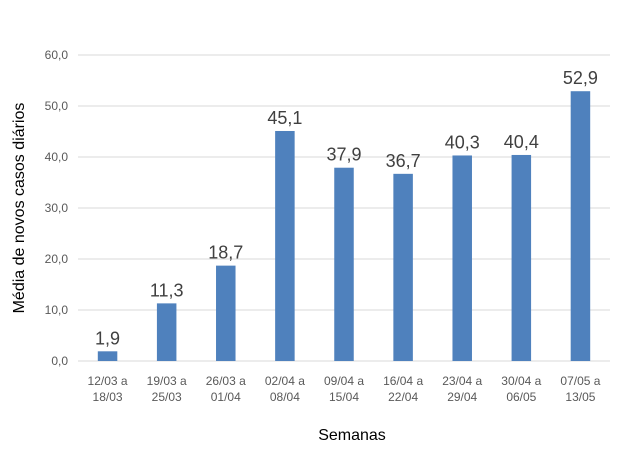 The width and height of the screenshot is (640, 450). I want to click on x-category-label: 19/03 a 25/03, so click(167, 389).